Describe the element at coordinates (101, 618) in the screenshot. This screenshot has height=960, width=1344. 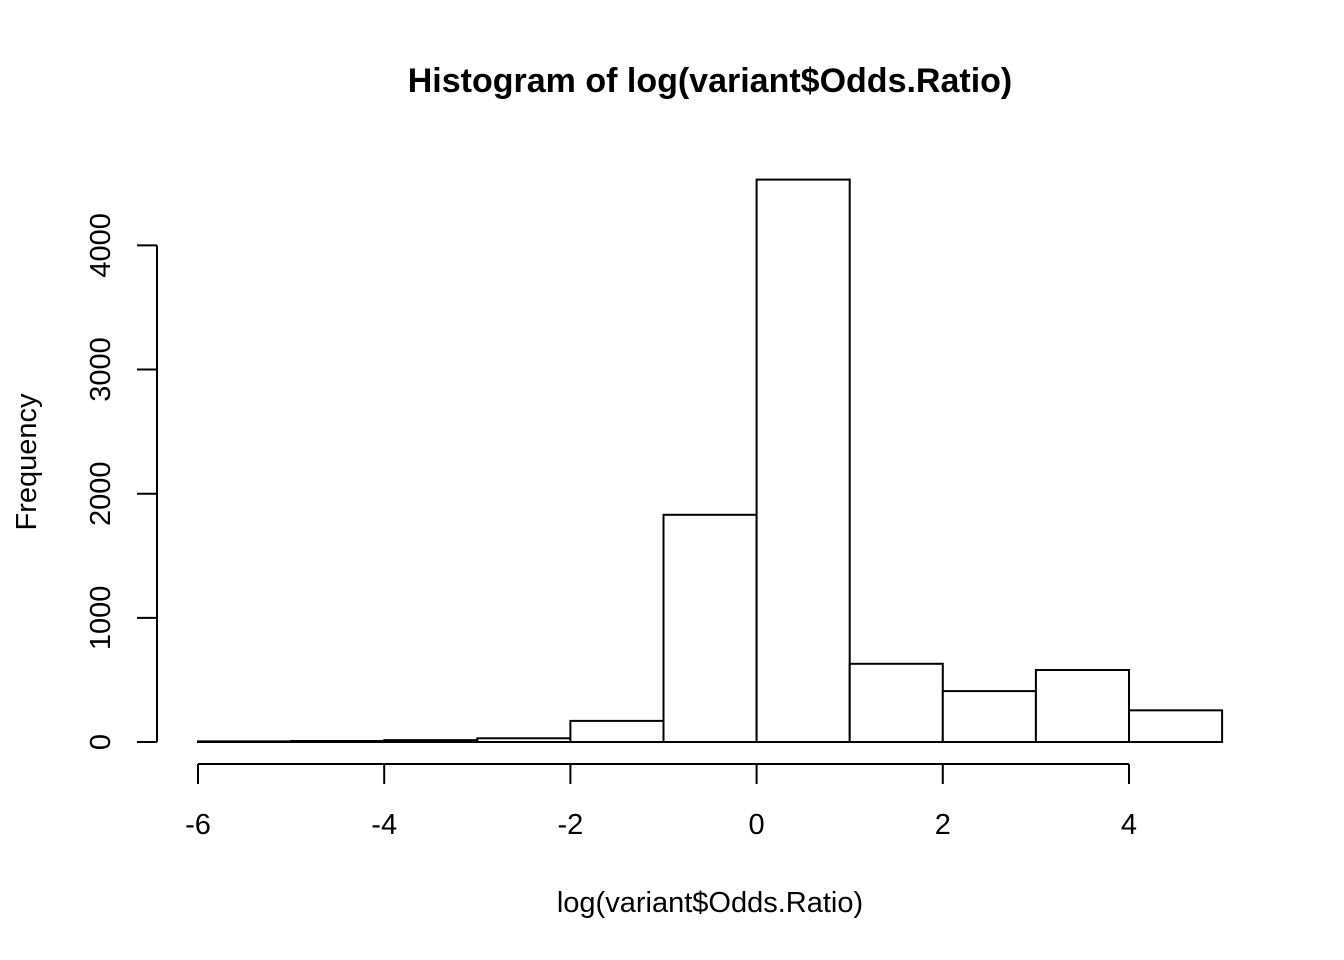
I see `y-tick-label: 1000` at that location.